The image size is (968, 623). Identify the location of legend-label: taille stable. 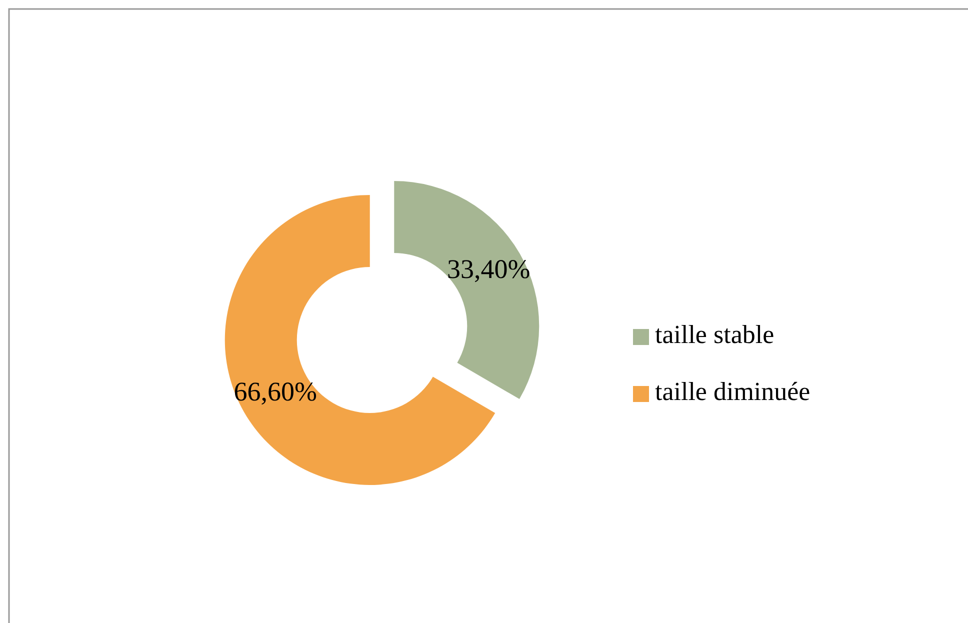
(714, 334).